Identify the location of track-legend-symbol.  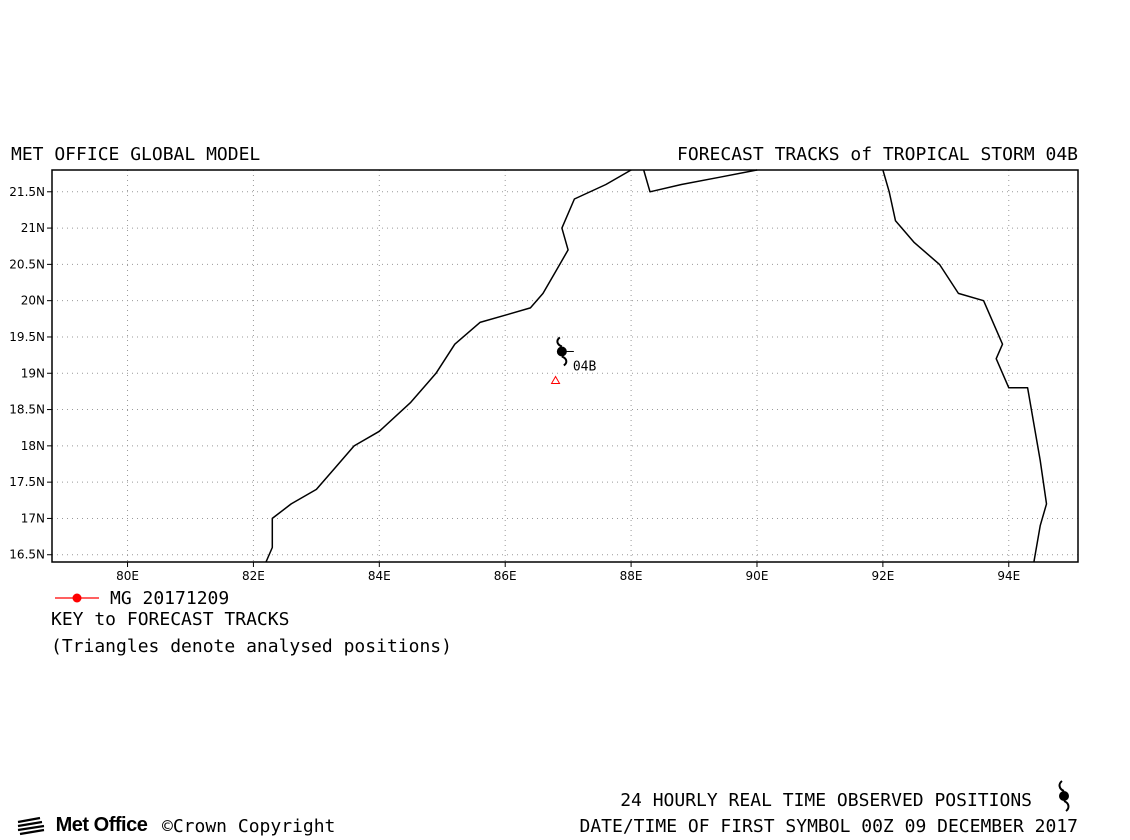
(77, 598).